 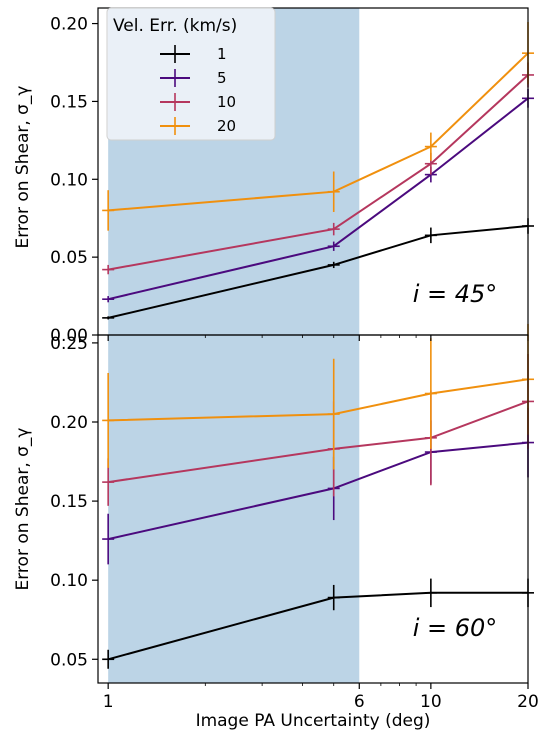 What do you see at coordinates (359, 702) in the screenshot?
I see `x-tick-label: 6` at bounding box center [359, 702].